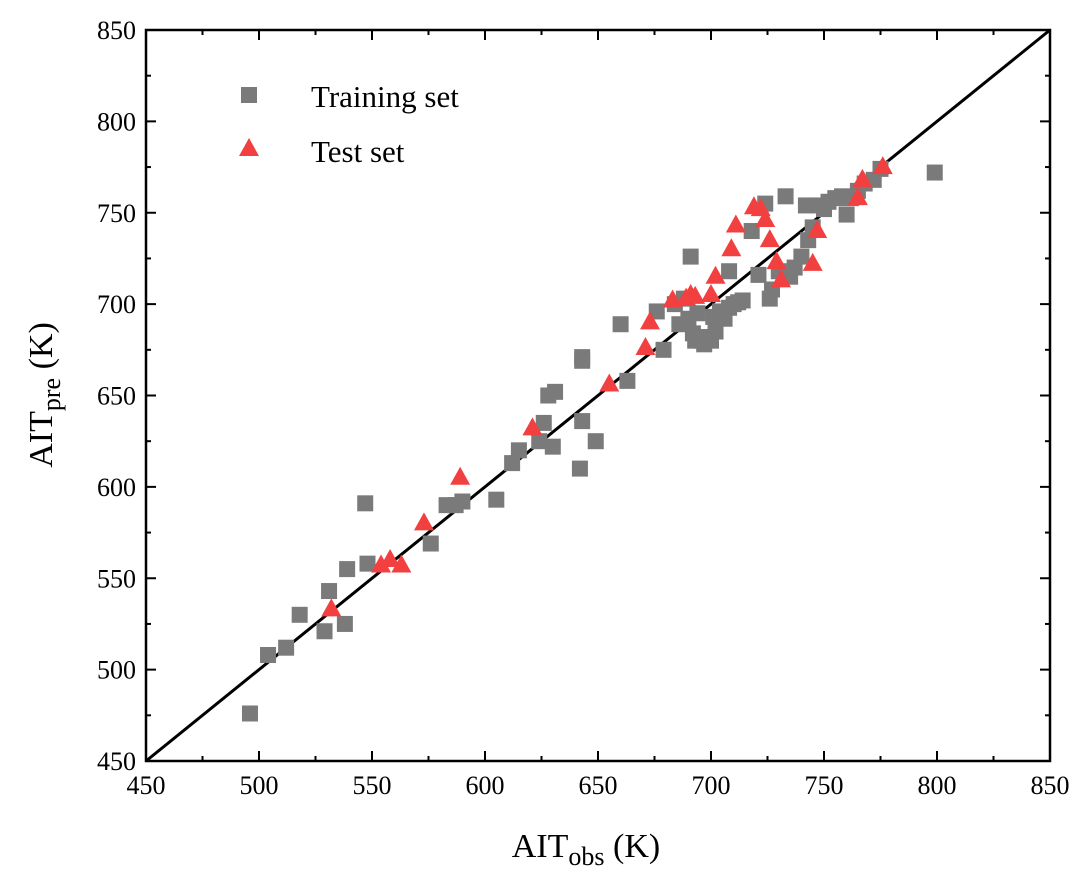  Describe the element at coordinates (249, 95) in the screenshot. I see `legend-marker-training` at that location.